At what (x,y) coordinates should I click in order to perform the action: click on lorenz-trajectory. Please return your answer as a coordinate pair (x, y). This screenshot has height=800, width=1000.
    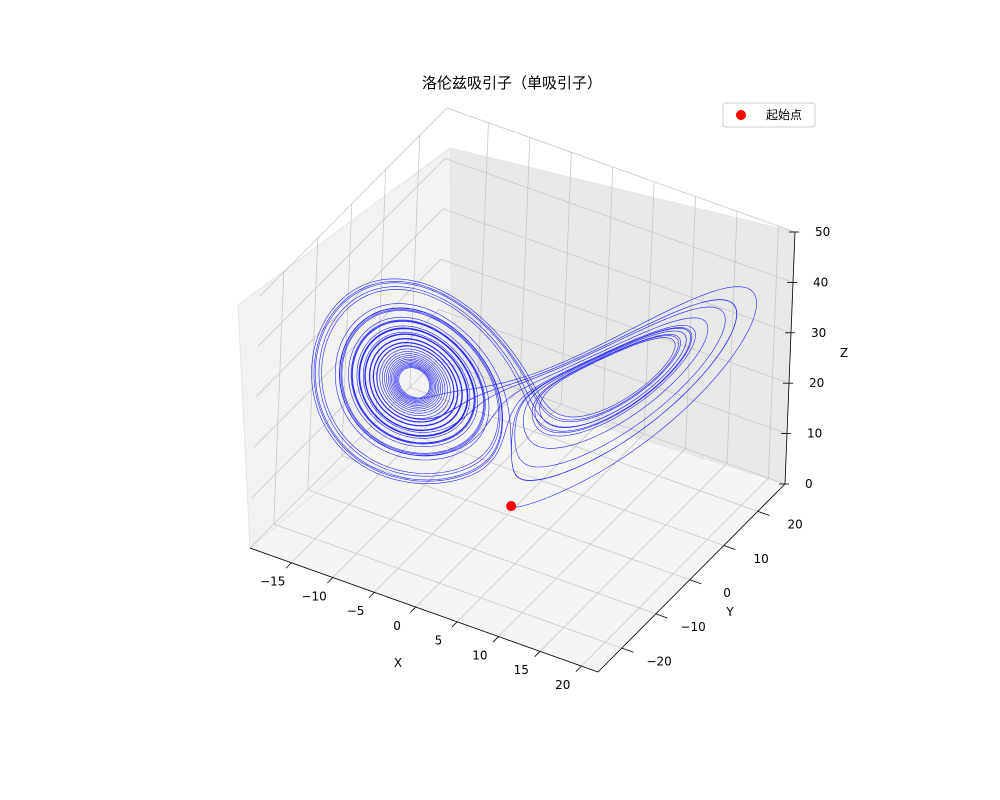
    Looking at the image, I should click on (534, 393).